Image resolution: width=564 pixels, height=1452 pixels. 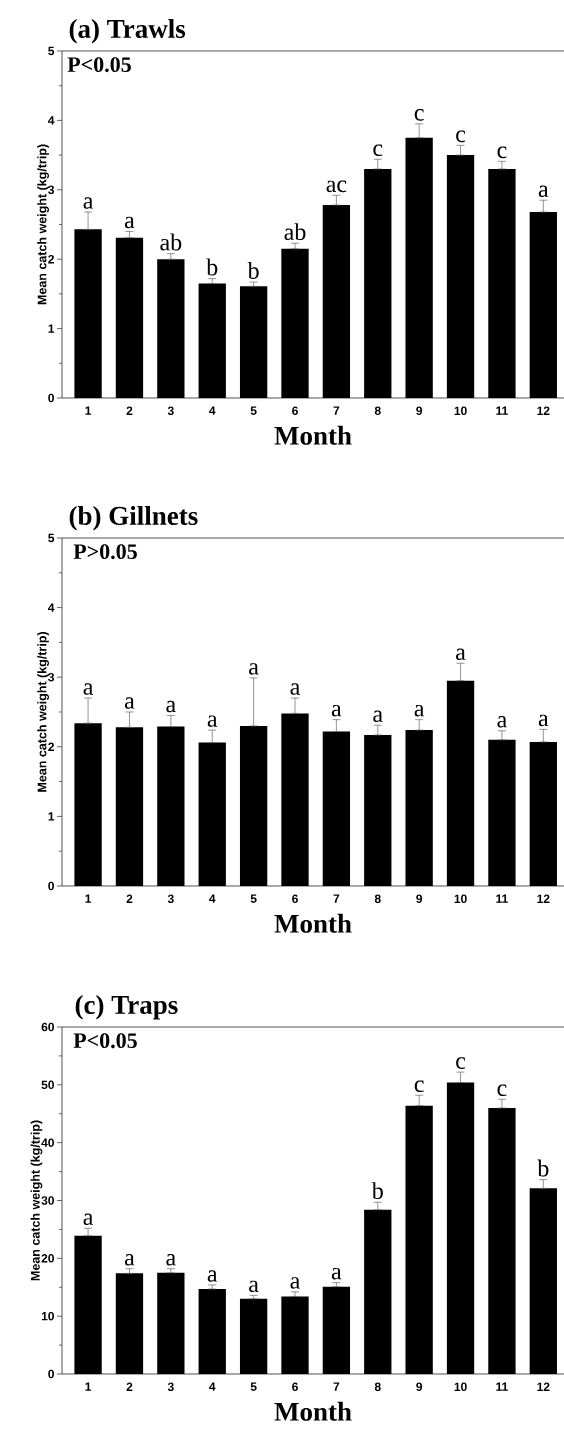 I want to click on chart-title: (a) Trawls, so click(x=127, y=31).